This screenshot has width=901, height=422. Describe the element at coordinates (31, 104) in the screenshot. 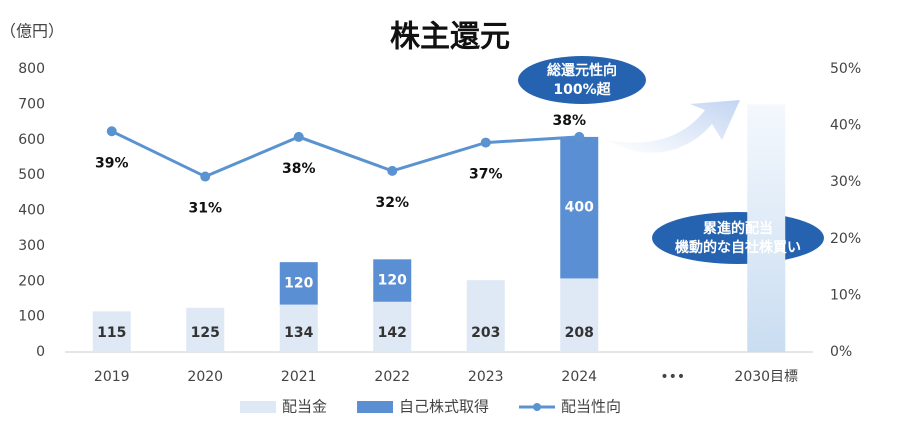

I see `y-tick-label: 700` at that location.